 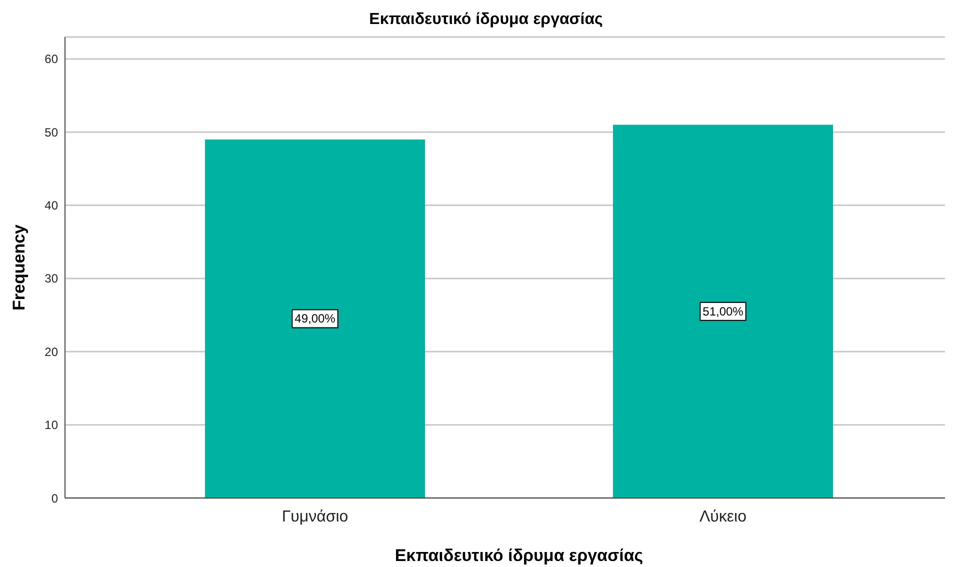 I want to click on data-label: 51,00%, so click(x=723, y=311).